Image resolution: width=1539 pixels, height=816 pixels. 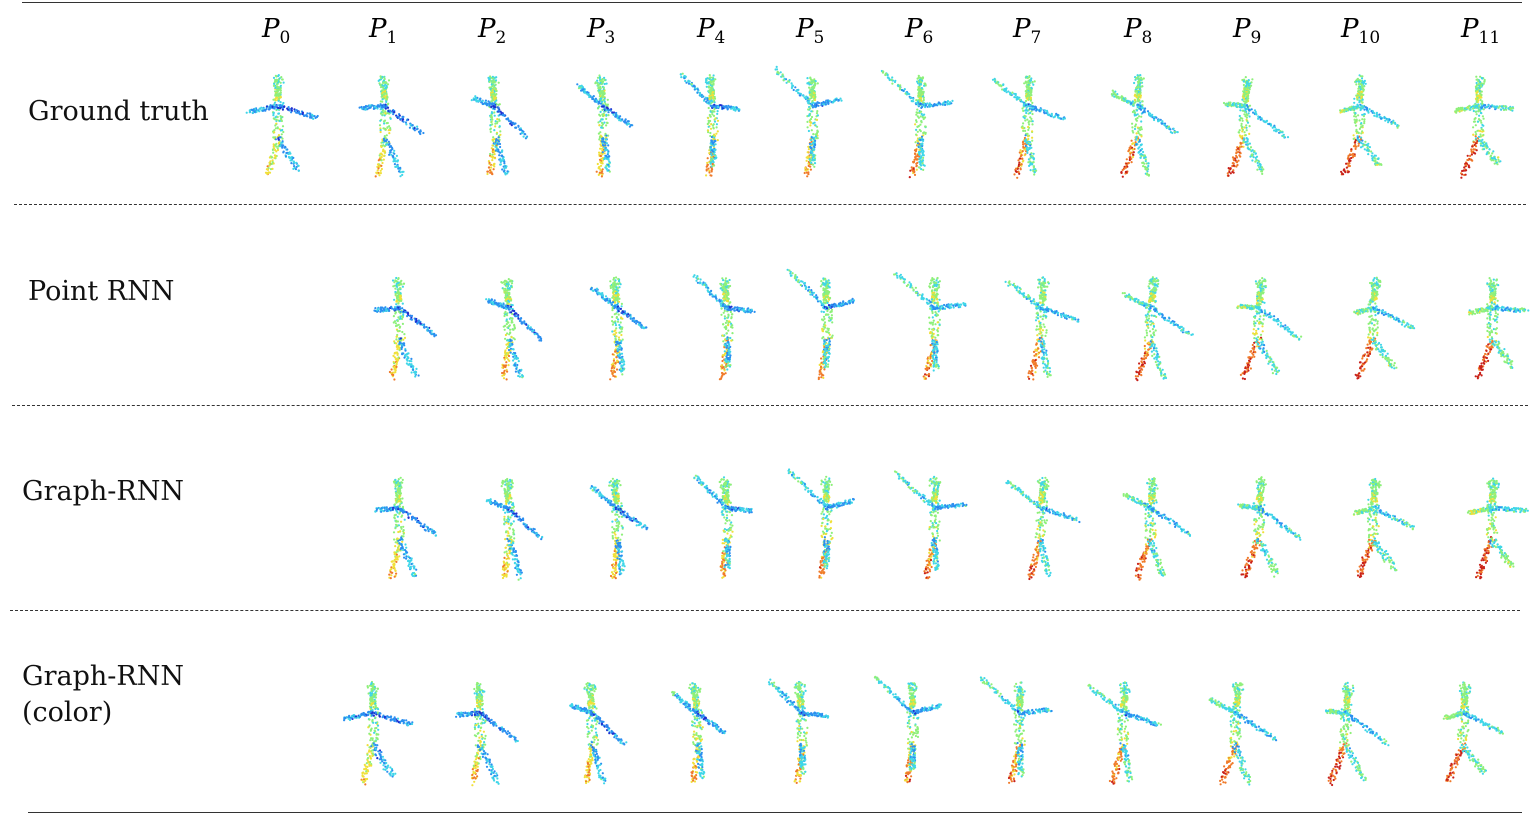 I want to click on column-header-p1: P1, so click(x=383, y=31).